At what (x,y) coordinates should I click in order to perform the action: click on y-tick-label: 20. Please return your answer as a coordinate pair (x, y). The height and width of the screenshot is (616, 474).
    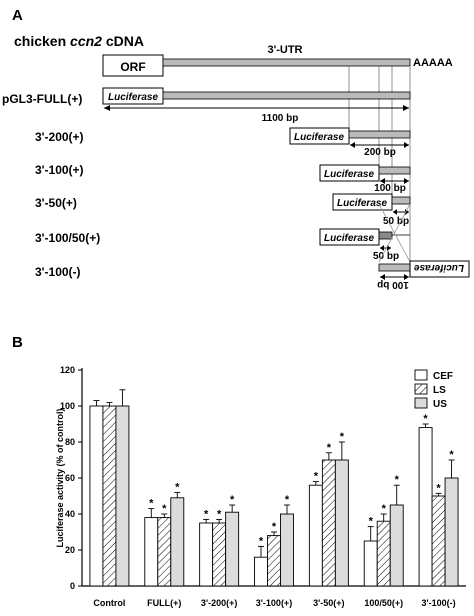
    Looking at the image, I should click on (70, 550).